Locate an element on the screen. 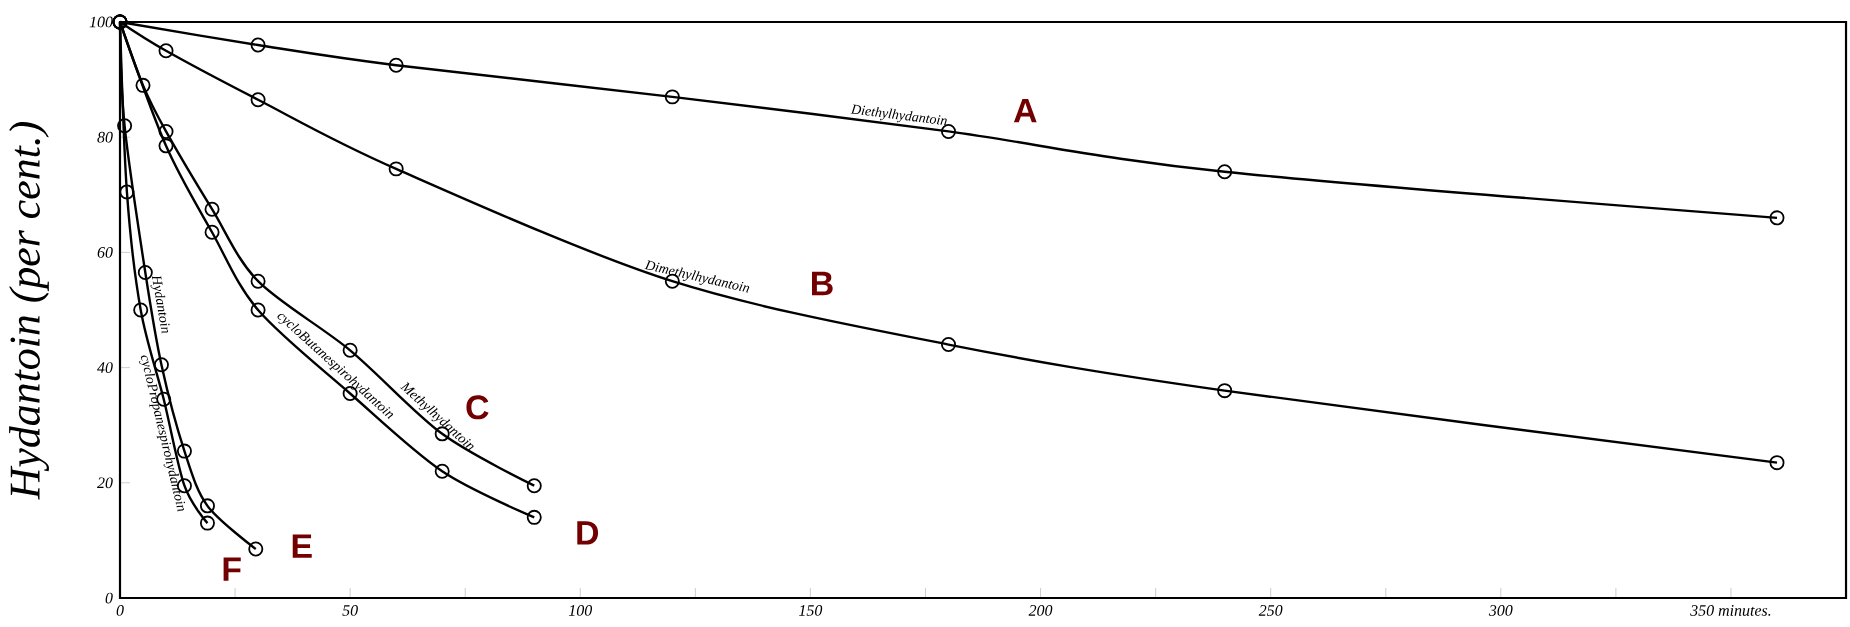  y-tick-label: 100 is located at coordinates (101, 22).